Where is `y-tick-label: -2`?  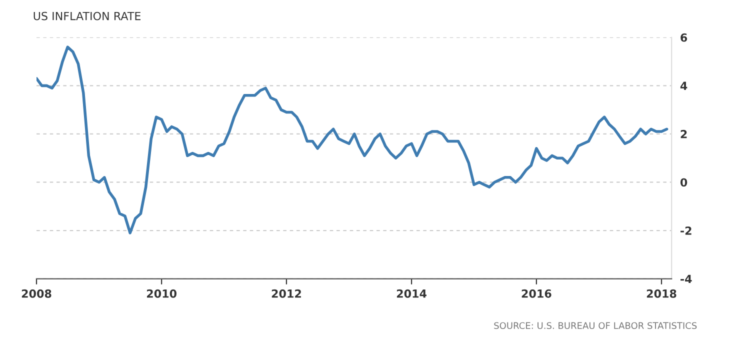 y-tick-label: -2 is located at coordinates (686, 230).